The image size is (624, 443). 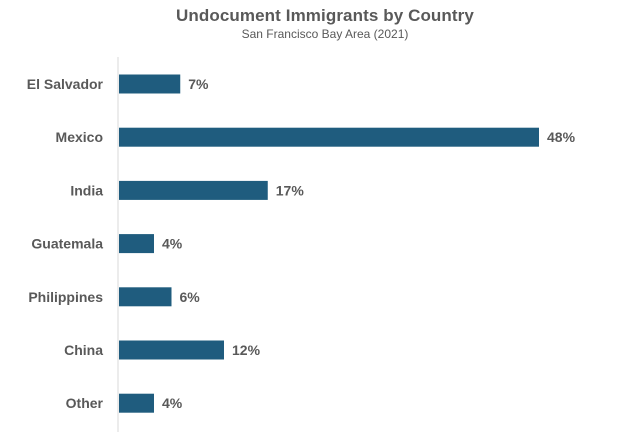 I want to click on bar-guatemala, so click(x=136, y=244).